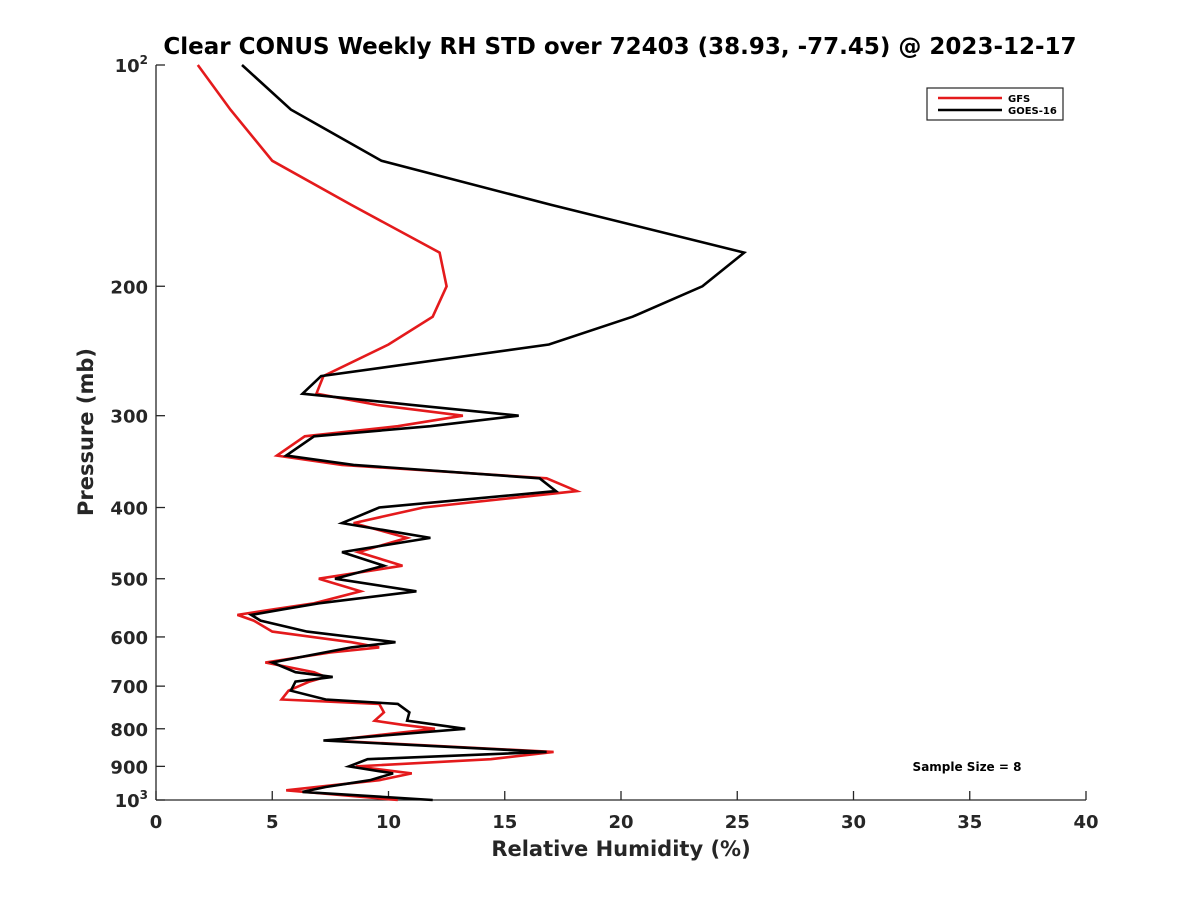  I want to click on y-tick-label: 200, so click(129, 287).